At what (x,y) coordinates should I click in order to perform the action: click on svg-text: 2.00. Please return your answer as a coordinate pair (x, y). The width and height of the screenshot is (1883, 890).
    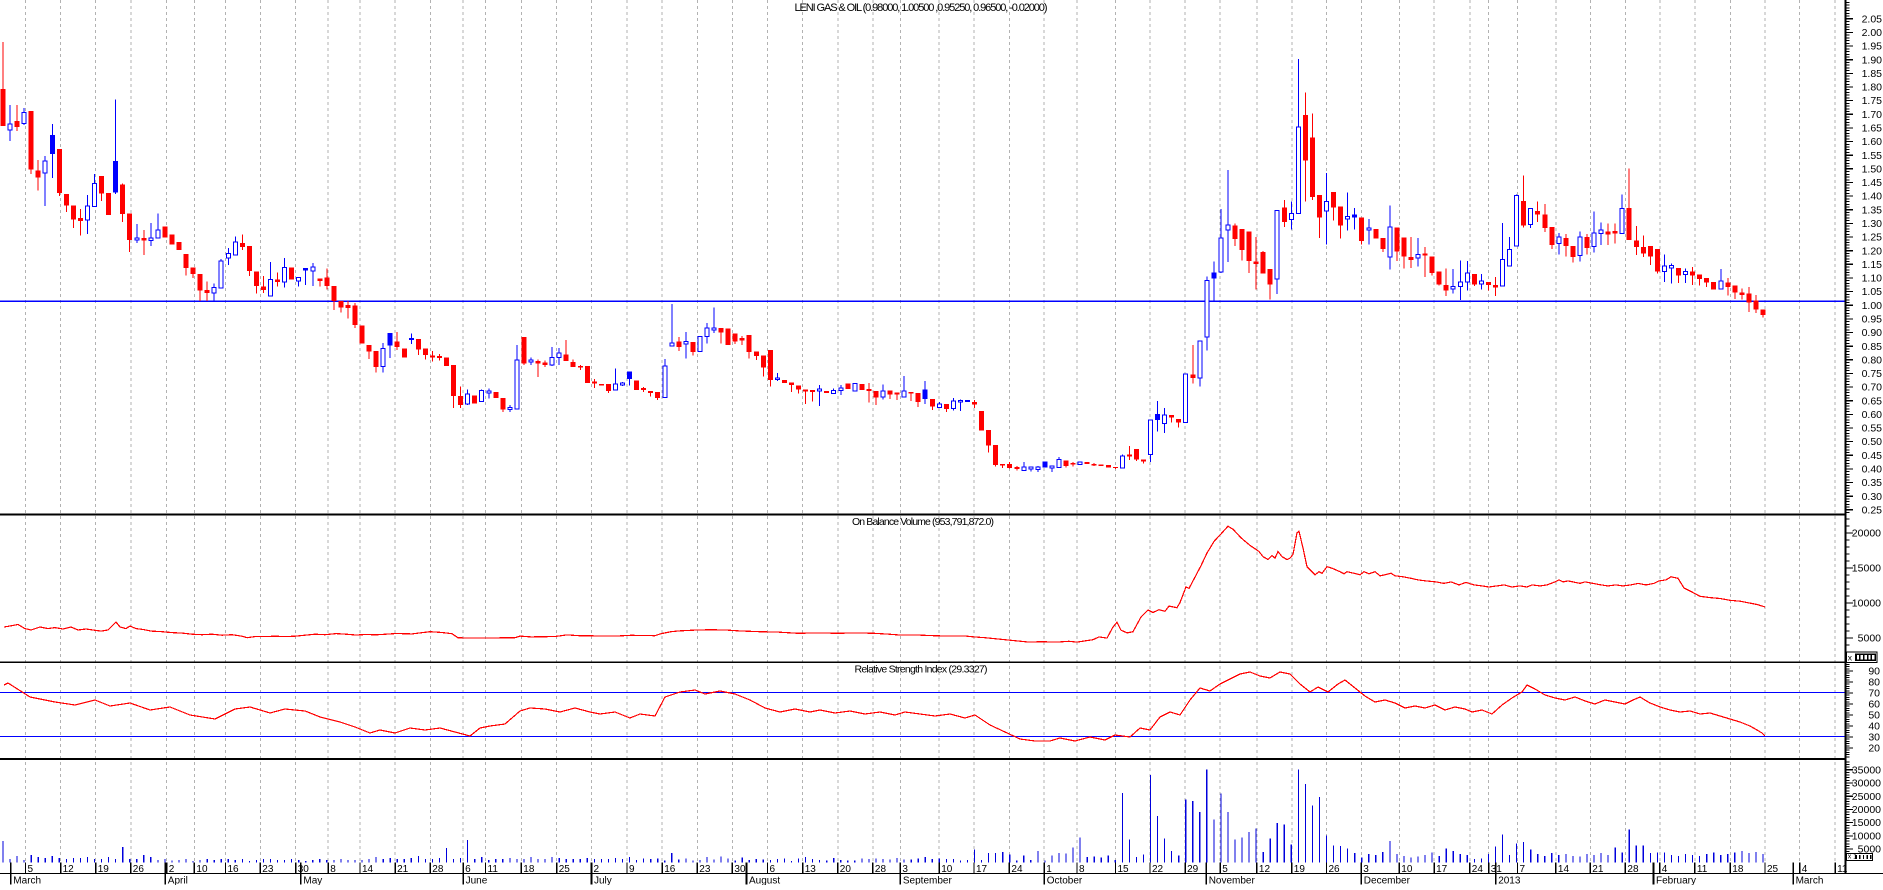
    Looking at the image, I should click on (1872, 33).